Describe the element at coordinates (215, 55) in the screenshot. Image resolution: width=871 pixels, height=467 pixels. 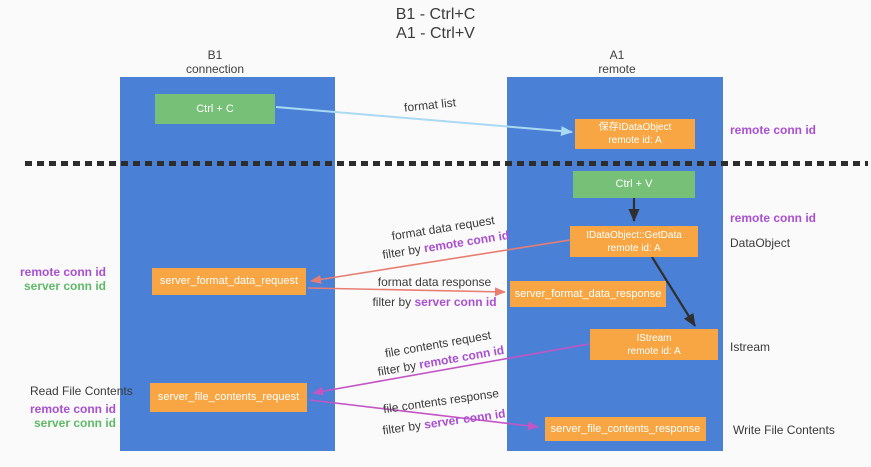
I see `left-column-name: B1` at that location.